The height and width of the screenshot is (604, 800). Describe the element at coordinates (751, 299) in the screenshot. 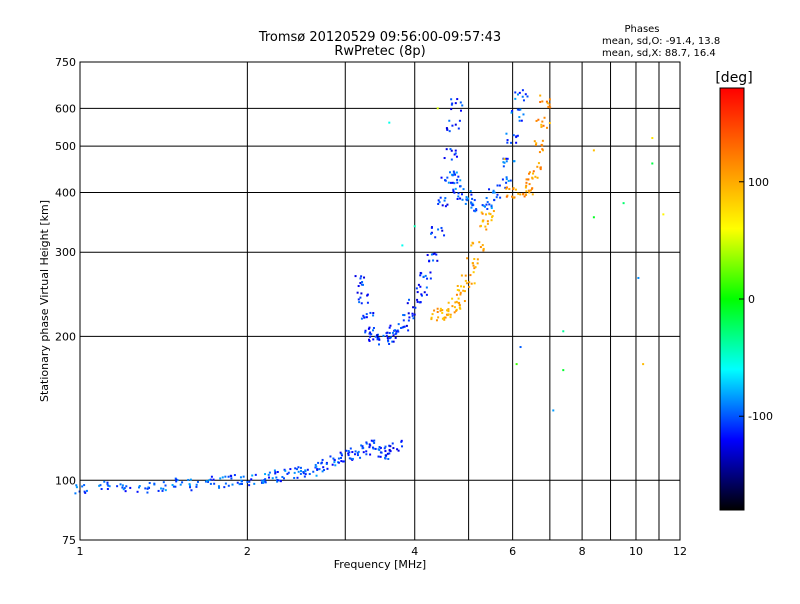

I see `colorbar-tick-label-1: 0` at that location.